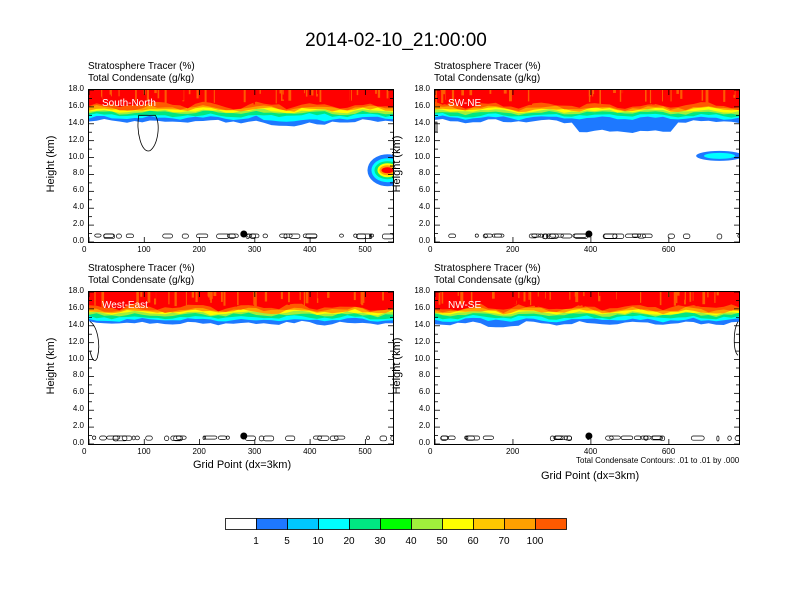 This screenshot has height=612, width=792. What do you see at coordinates (380, 541) in the screenshot?
I see `colorbar-label: 30` at bounding box center [380, 541].